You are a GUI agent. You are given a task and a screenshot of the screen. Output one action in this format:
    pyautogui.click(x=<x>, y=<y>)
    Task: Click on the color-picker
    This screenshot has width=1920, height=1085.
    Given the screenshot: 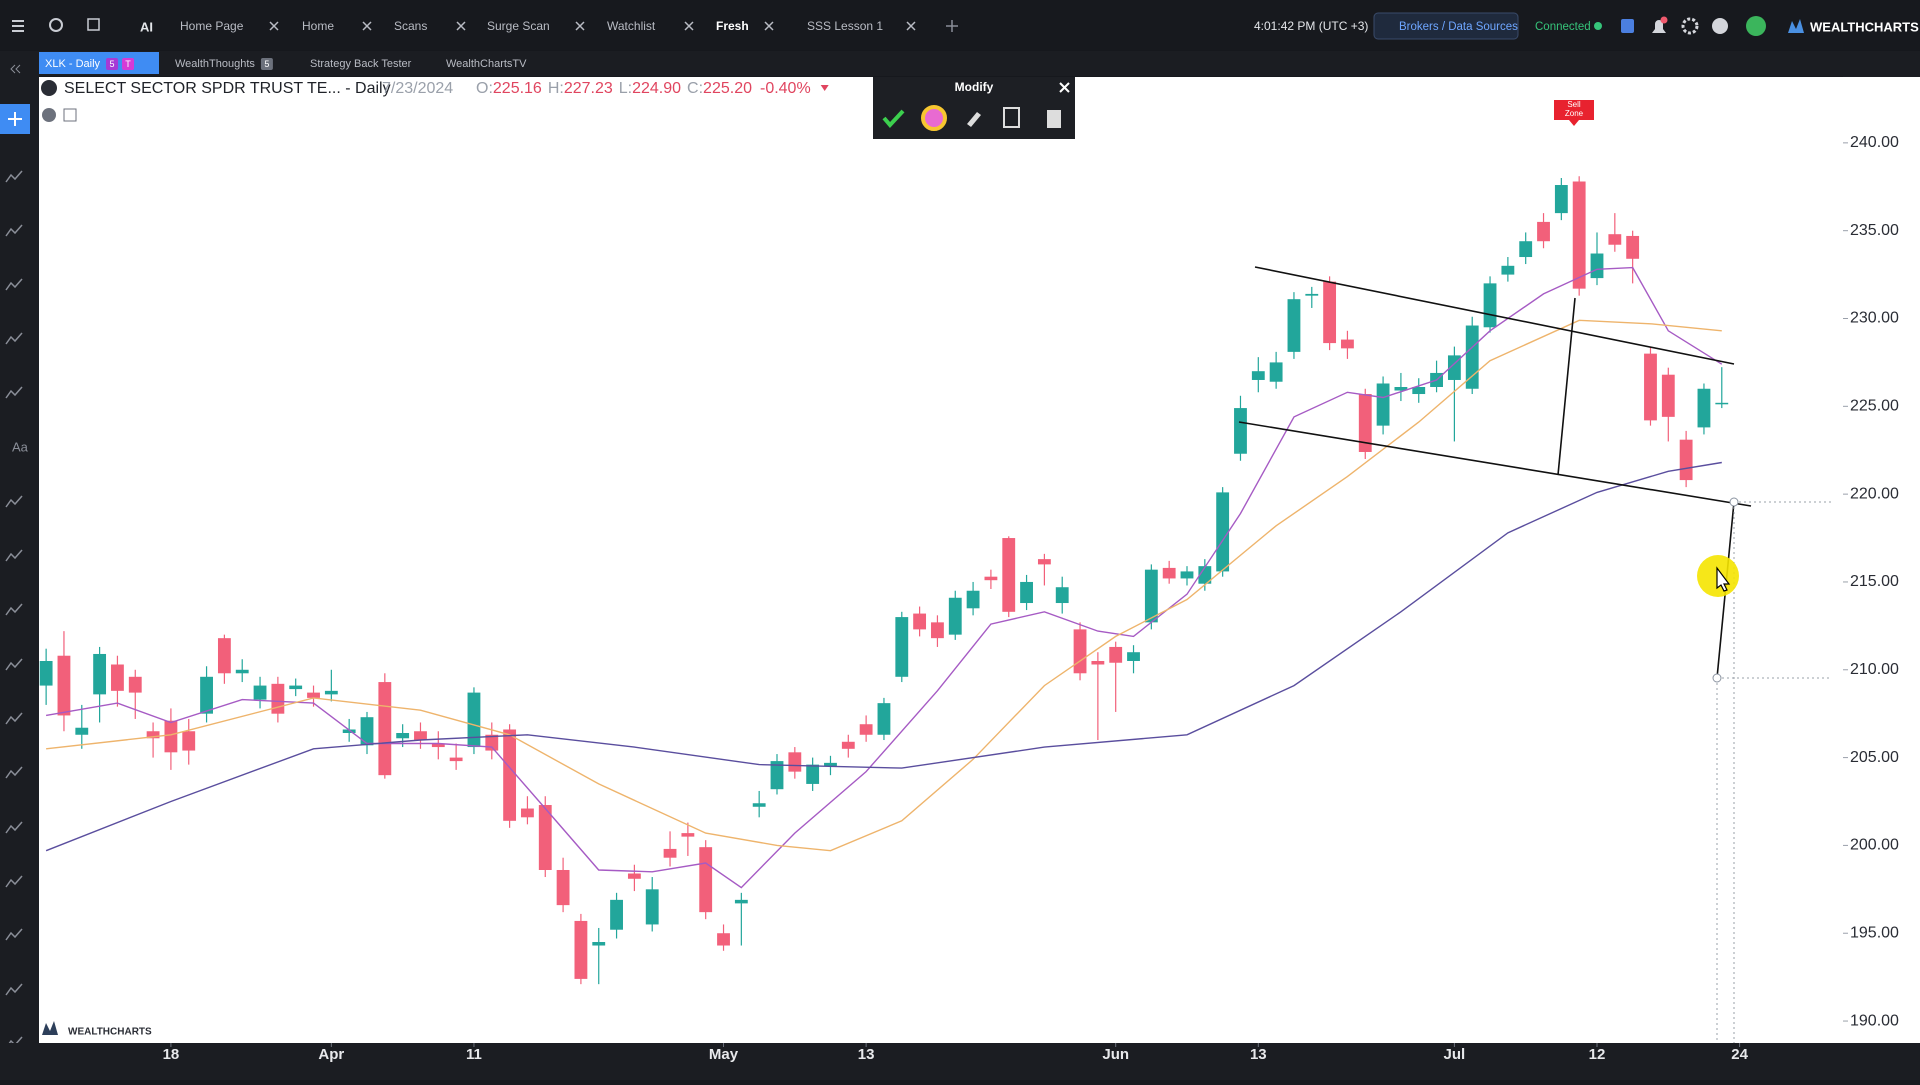 What is the action you would take?
    pyautogui.click(x=934, y=118)
    